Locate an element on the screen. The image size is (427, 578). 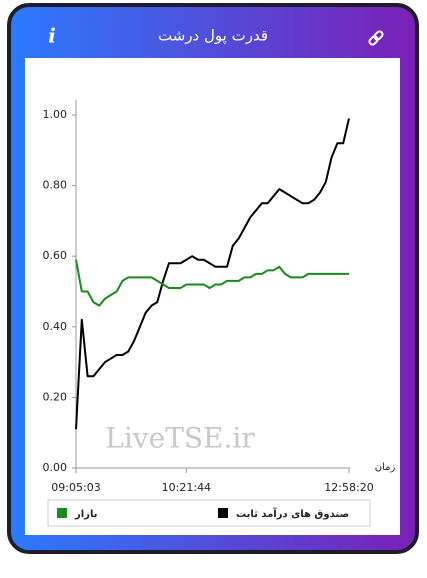
chart-title: قدرت پول درشت is located at coordinates (213, 36).